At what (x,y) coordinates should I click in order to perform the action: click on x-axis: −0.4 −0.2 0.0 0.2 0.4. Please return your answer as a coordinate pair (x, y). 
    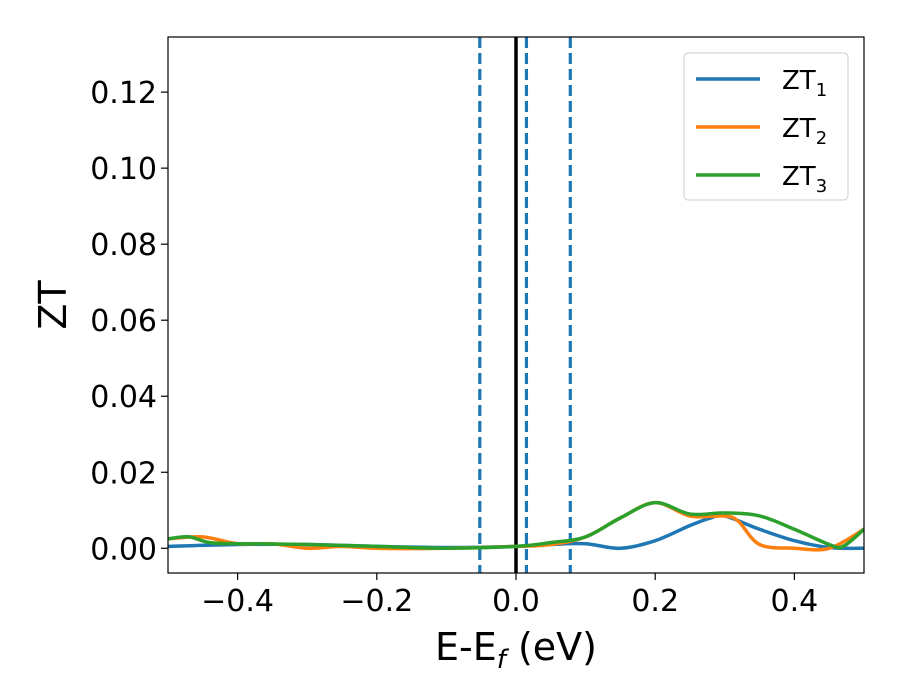
    Looking at the image, I should click on (509, 596).